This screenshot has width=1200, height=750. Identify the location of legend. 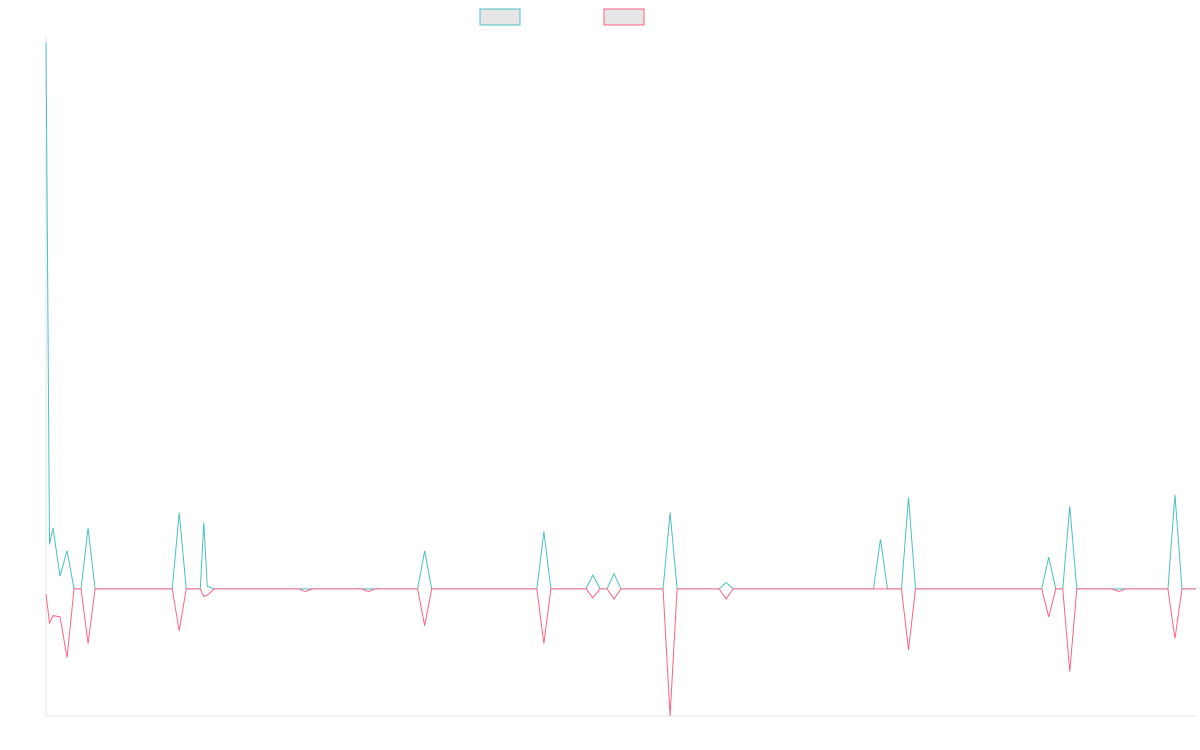
(562, 17).